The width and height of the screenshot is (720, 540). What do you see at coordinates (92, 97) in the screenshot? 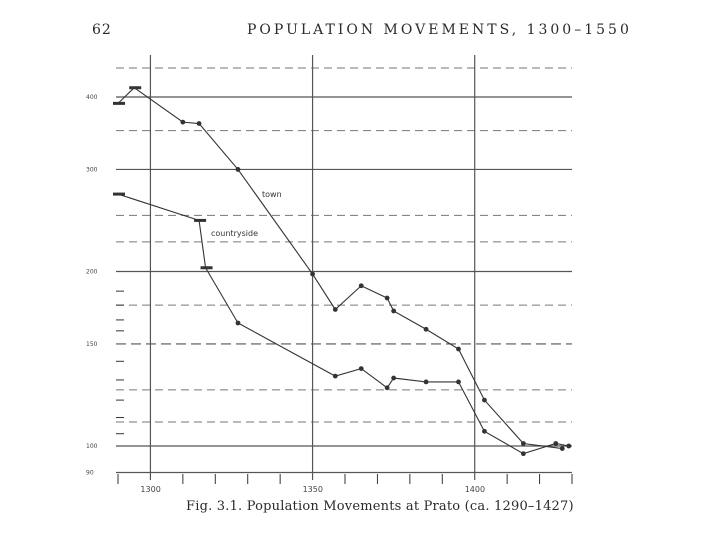
I see `y-tick-label: 400` at bounding box center [92, 97].